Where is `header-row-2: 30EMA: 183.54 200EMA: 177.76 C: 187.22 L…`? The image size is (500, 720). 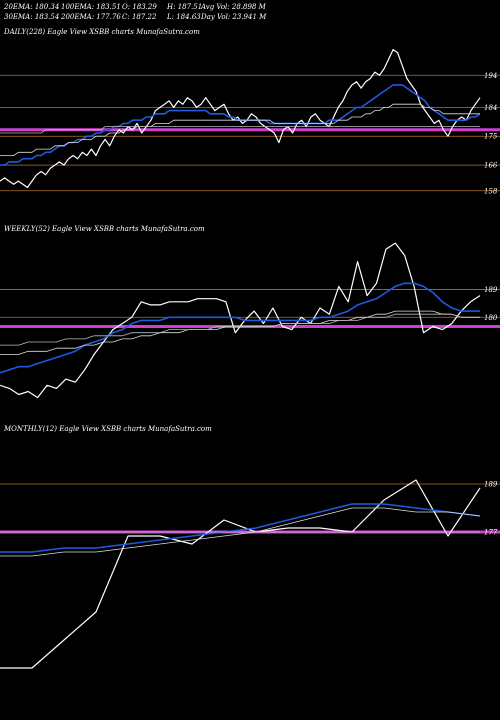 header-row-2: 30EMA: 183.54 200EMA: 177.76 C: 187.22 L… is located at coordinates (252, 17).